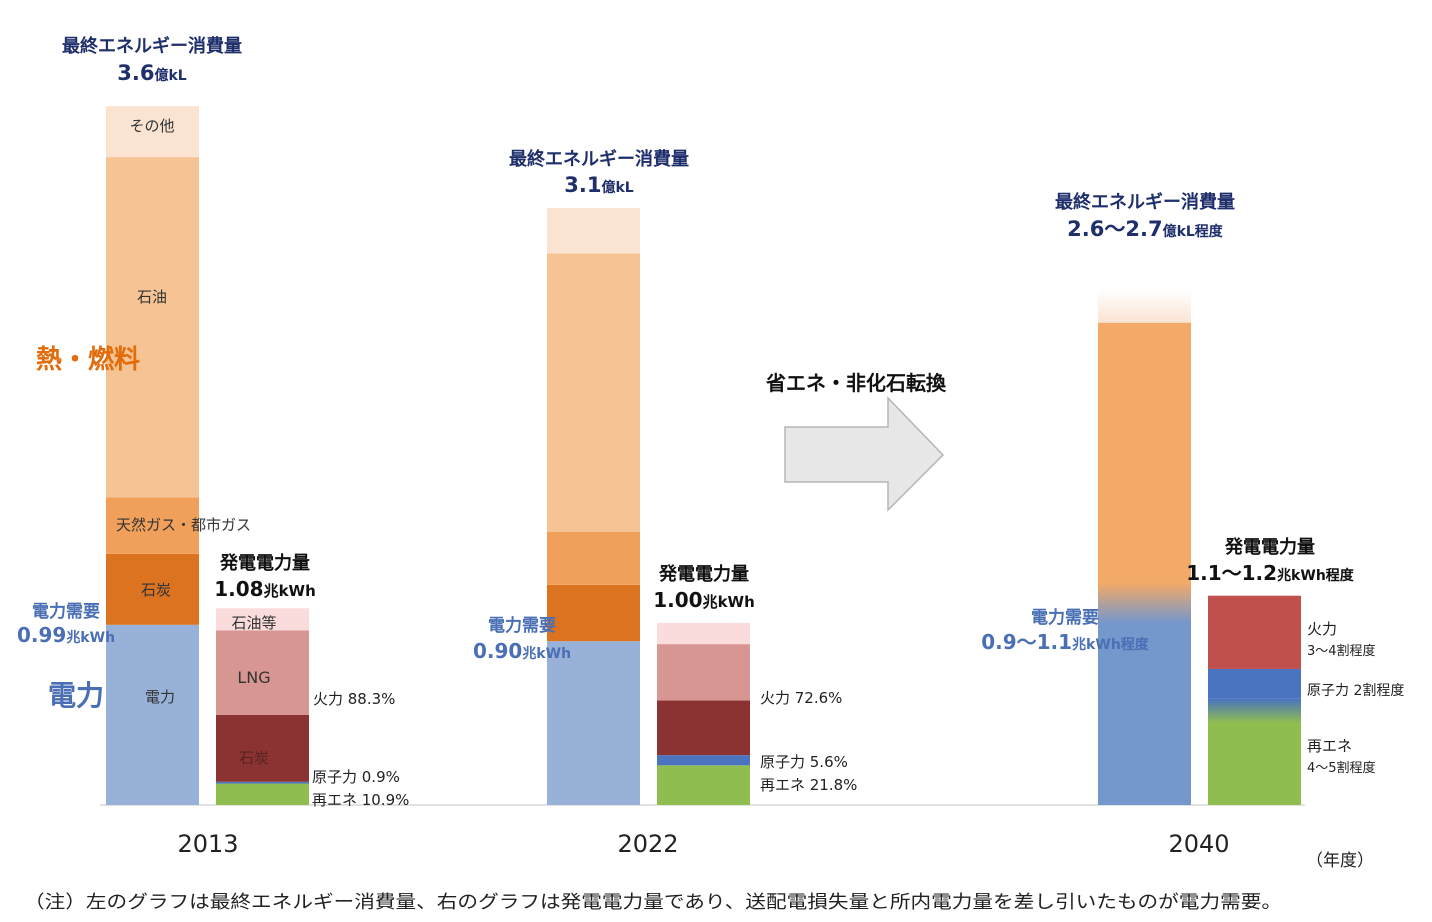  Describe the element at coordinates (703, 672) in the screenshot. I see `gen-bar-lng-2022` at that location.